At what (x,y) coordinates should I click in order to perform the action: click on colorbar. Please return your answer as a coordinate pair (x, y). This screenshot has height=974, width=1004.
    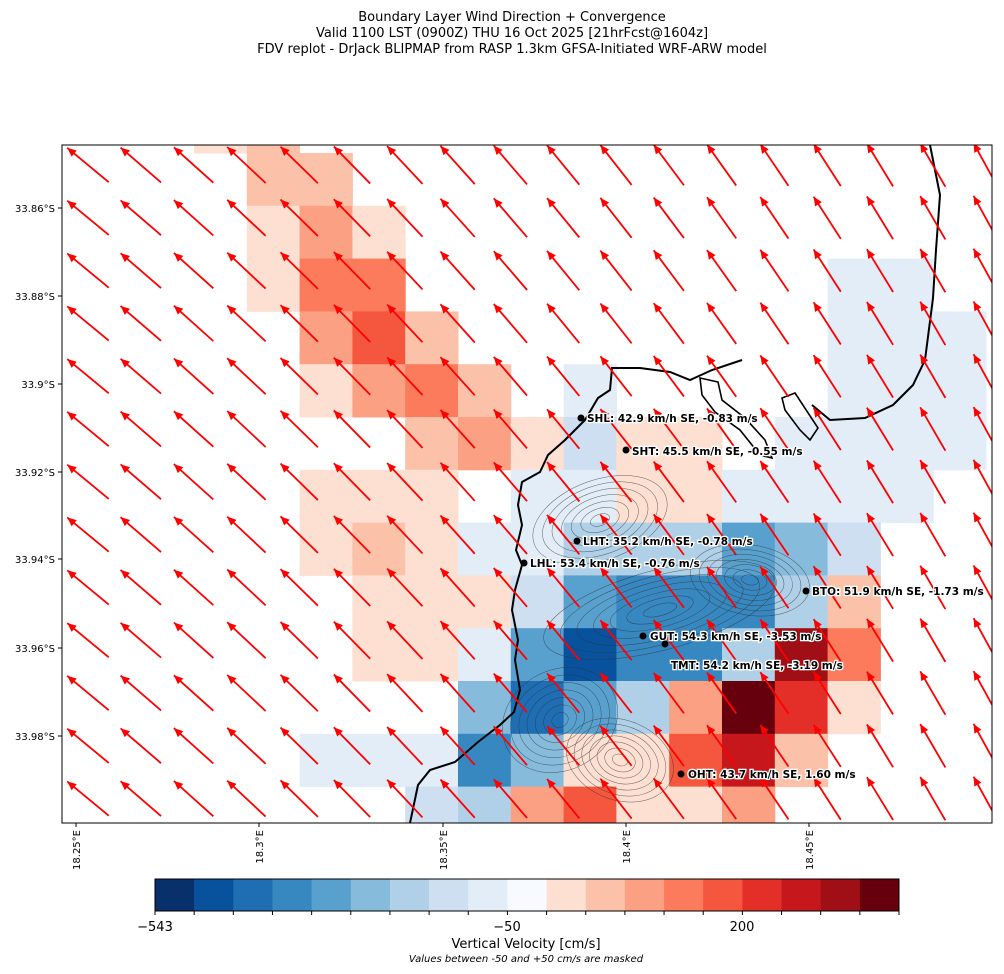
    Looking at the image, I should click on (527, 896).